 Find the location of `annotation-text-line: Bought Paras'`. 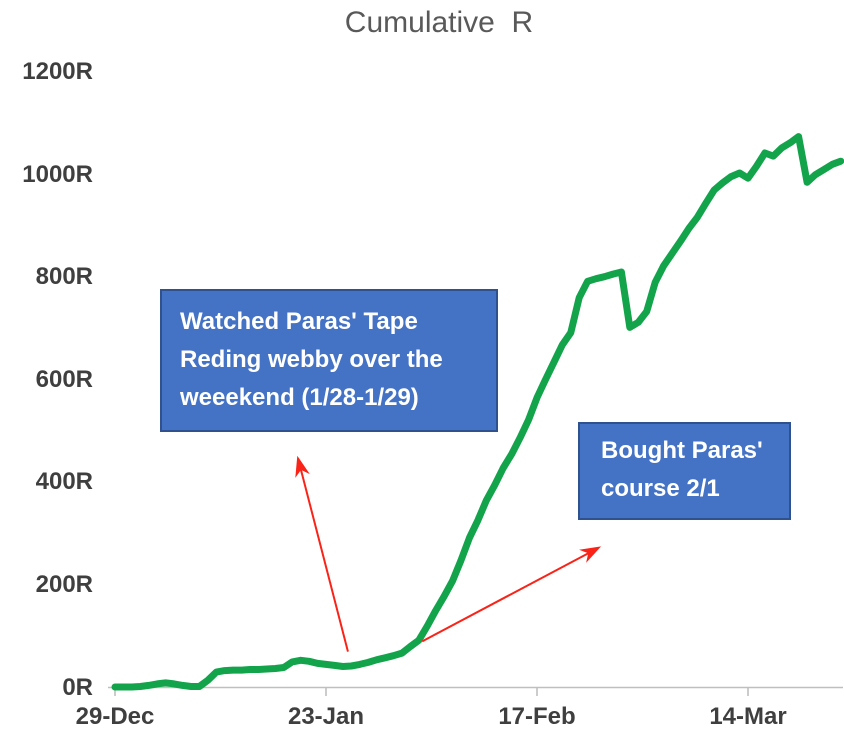

annotation-text-line: Bought Paras' is located at coordinates (682, 450).